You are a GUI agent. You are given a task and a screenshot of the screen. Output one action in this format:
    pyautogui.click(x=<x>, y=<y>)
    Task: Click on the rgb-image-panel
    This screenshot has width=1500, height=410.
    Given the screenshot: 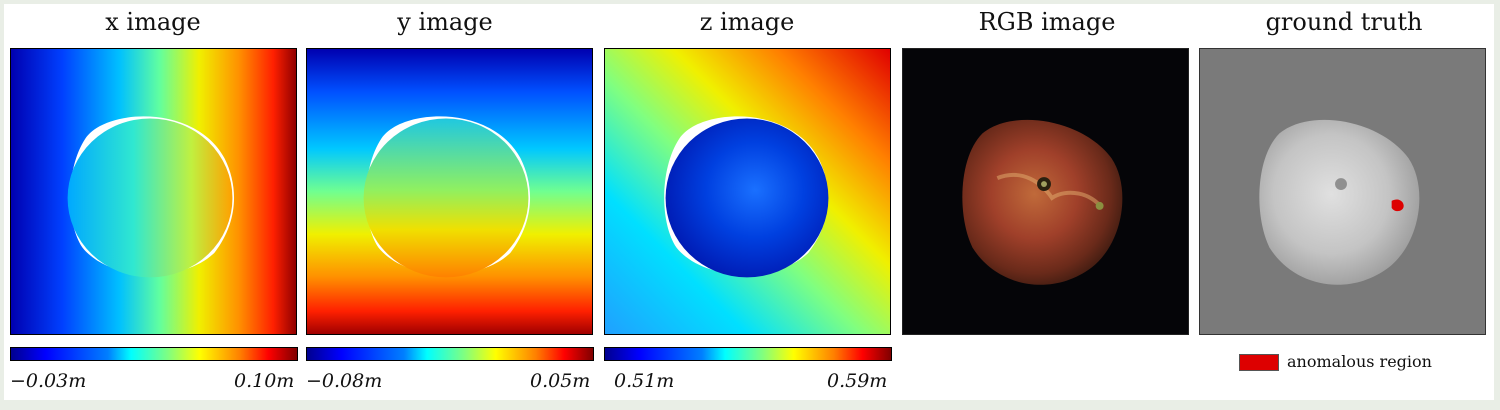 What is the action you would take?
    pyautogui.click(x=1045, y=191)
    